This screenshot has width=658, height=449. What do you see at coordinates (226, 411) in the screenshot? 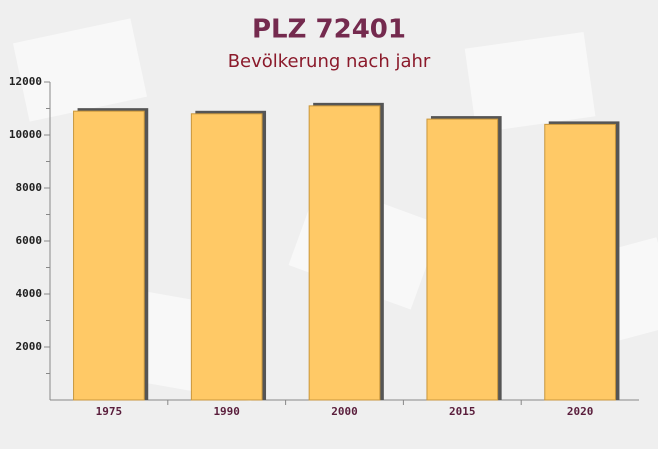
I see `x-tick-label: 1990` at bounding box center [226, 411].